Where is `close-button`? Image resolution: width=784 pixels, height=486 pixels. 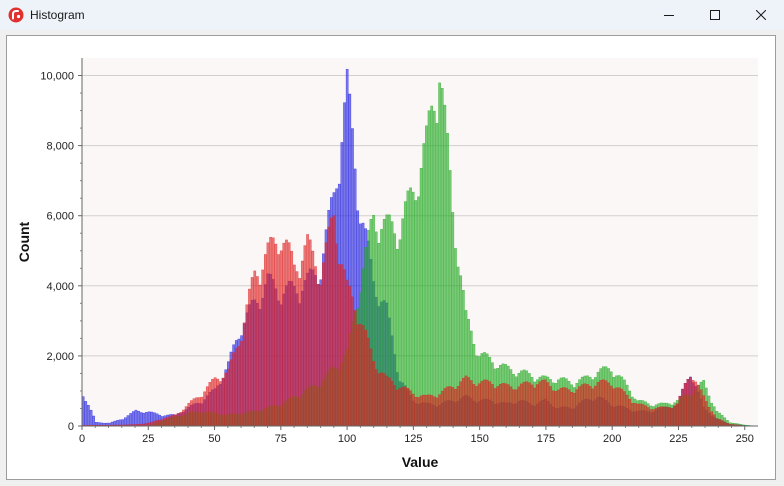
close-button is located at coordinates (761, 15).